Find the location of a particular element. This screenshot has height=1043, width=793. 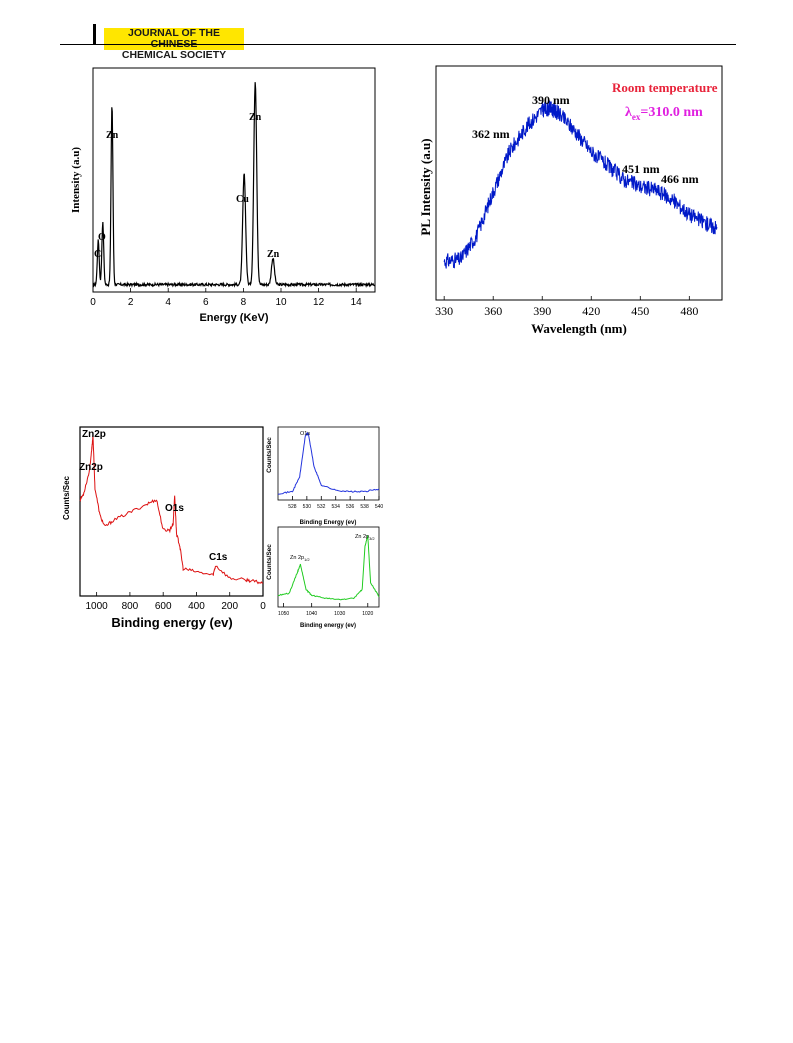

edx-tick-label: 8 is located at coordinates (244, 302).